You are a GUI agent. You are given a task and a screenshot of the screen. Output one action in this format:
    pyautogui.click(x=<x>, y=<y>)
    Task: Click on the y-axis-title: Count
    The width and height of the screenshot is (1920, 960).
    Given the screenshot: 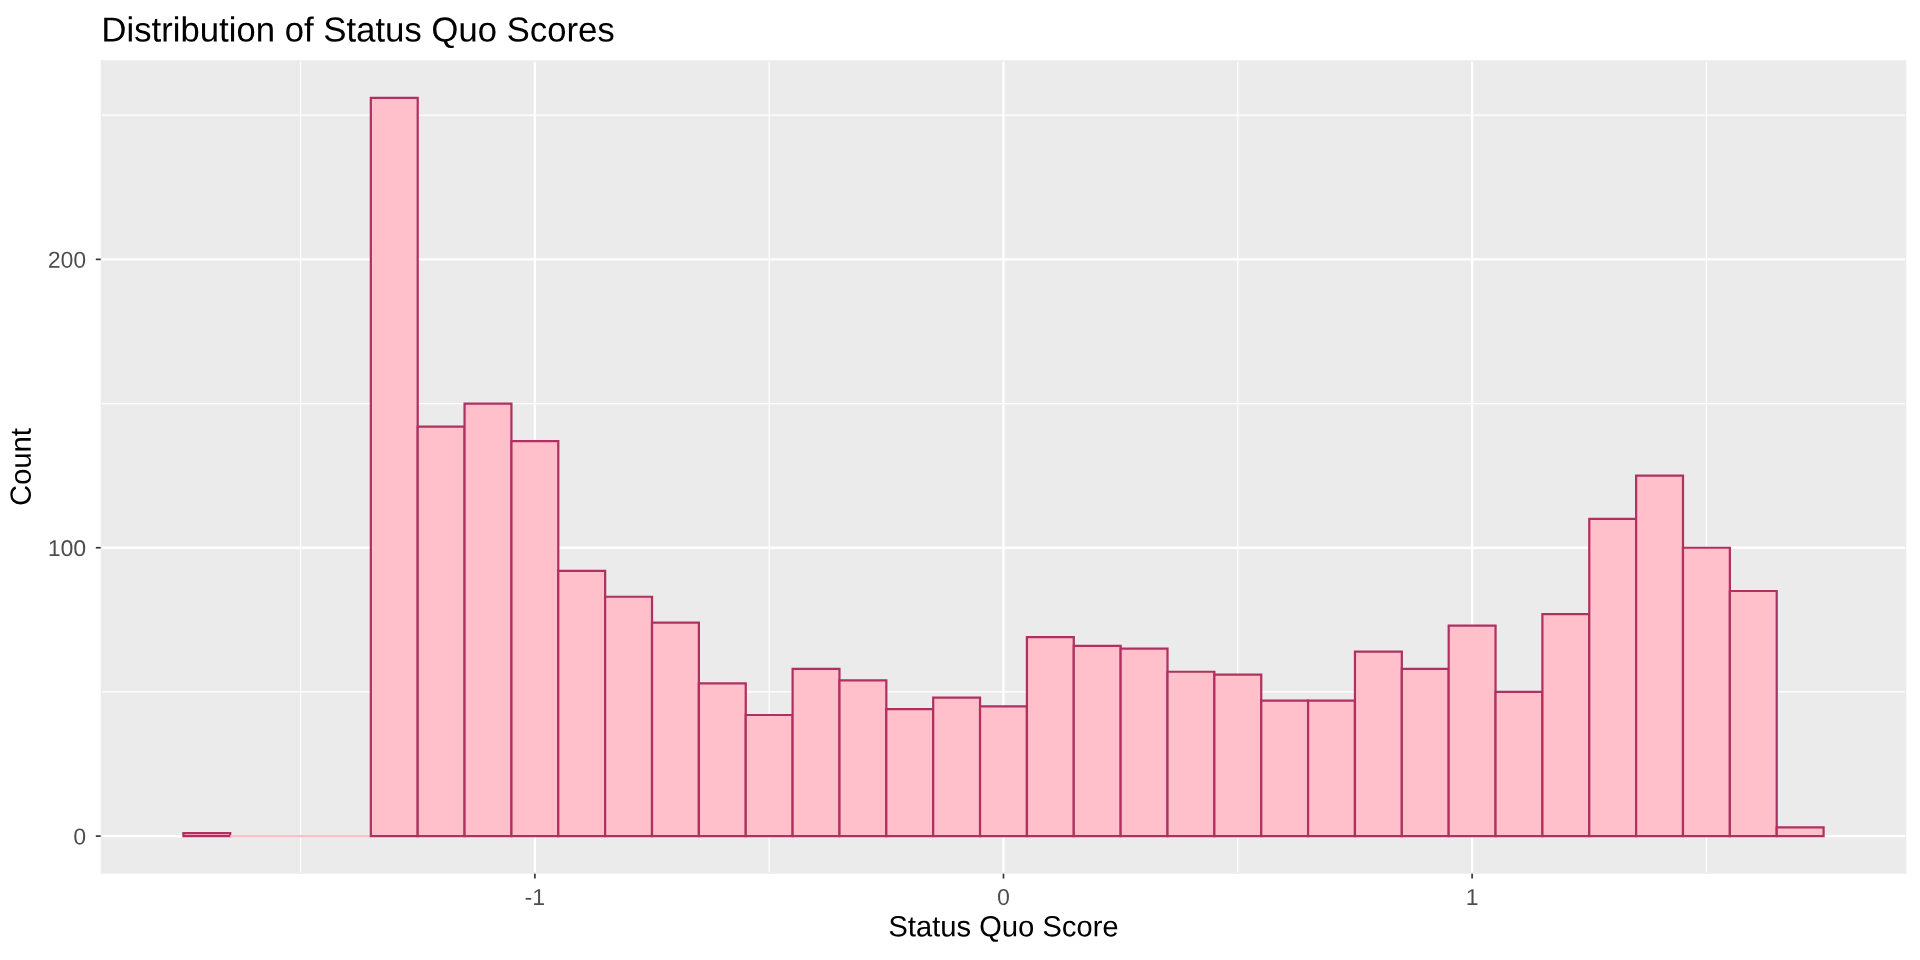 What is the action you would take?
    pyautogui.click(x=20, y=466)
    